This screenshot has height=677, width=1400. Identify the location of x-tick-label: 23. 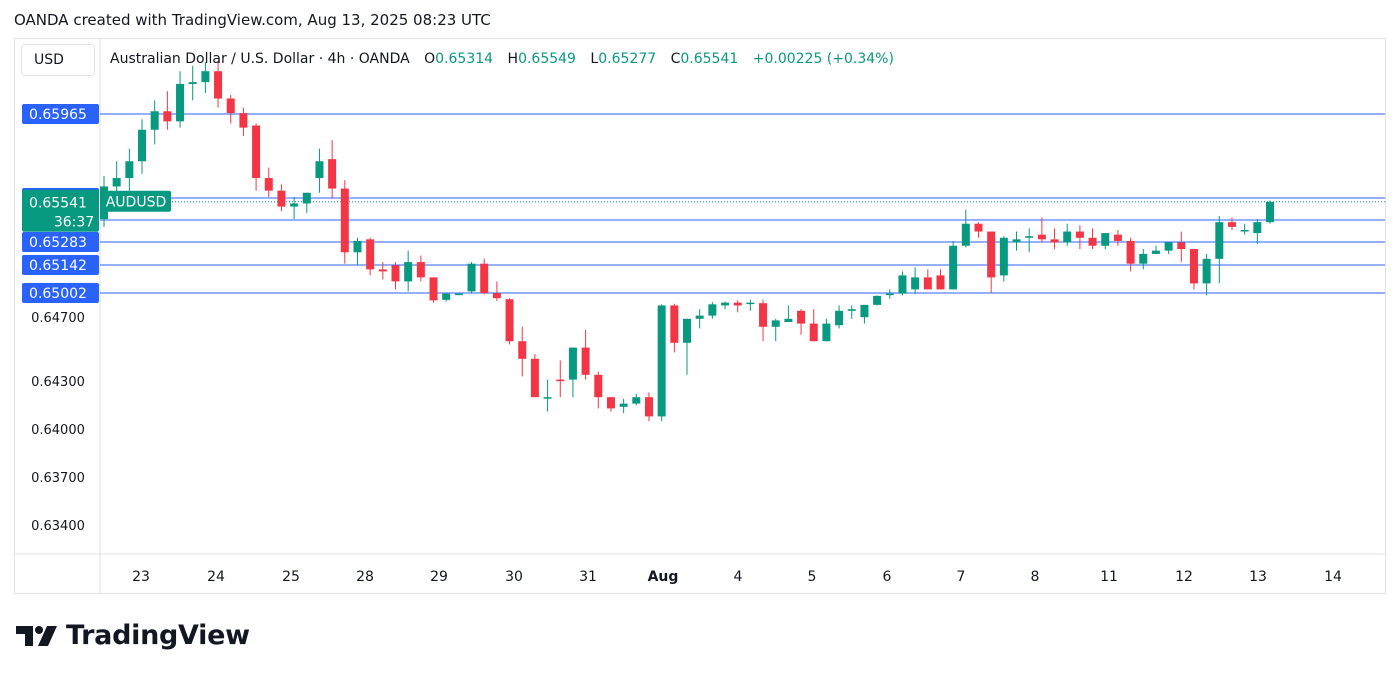
(141, 577).